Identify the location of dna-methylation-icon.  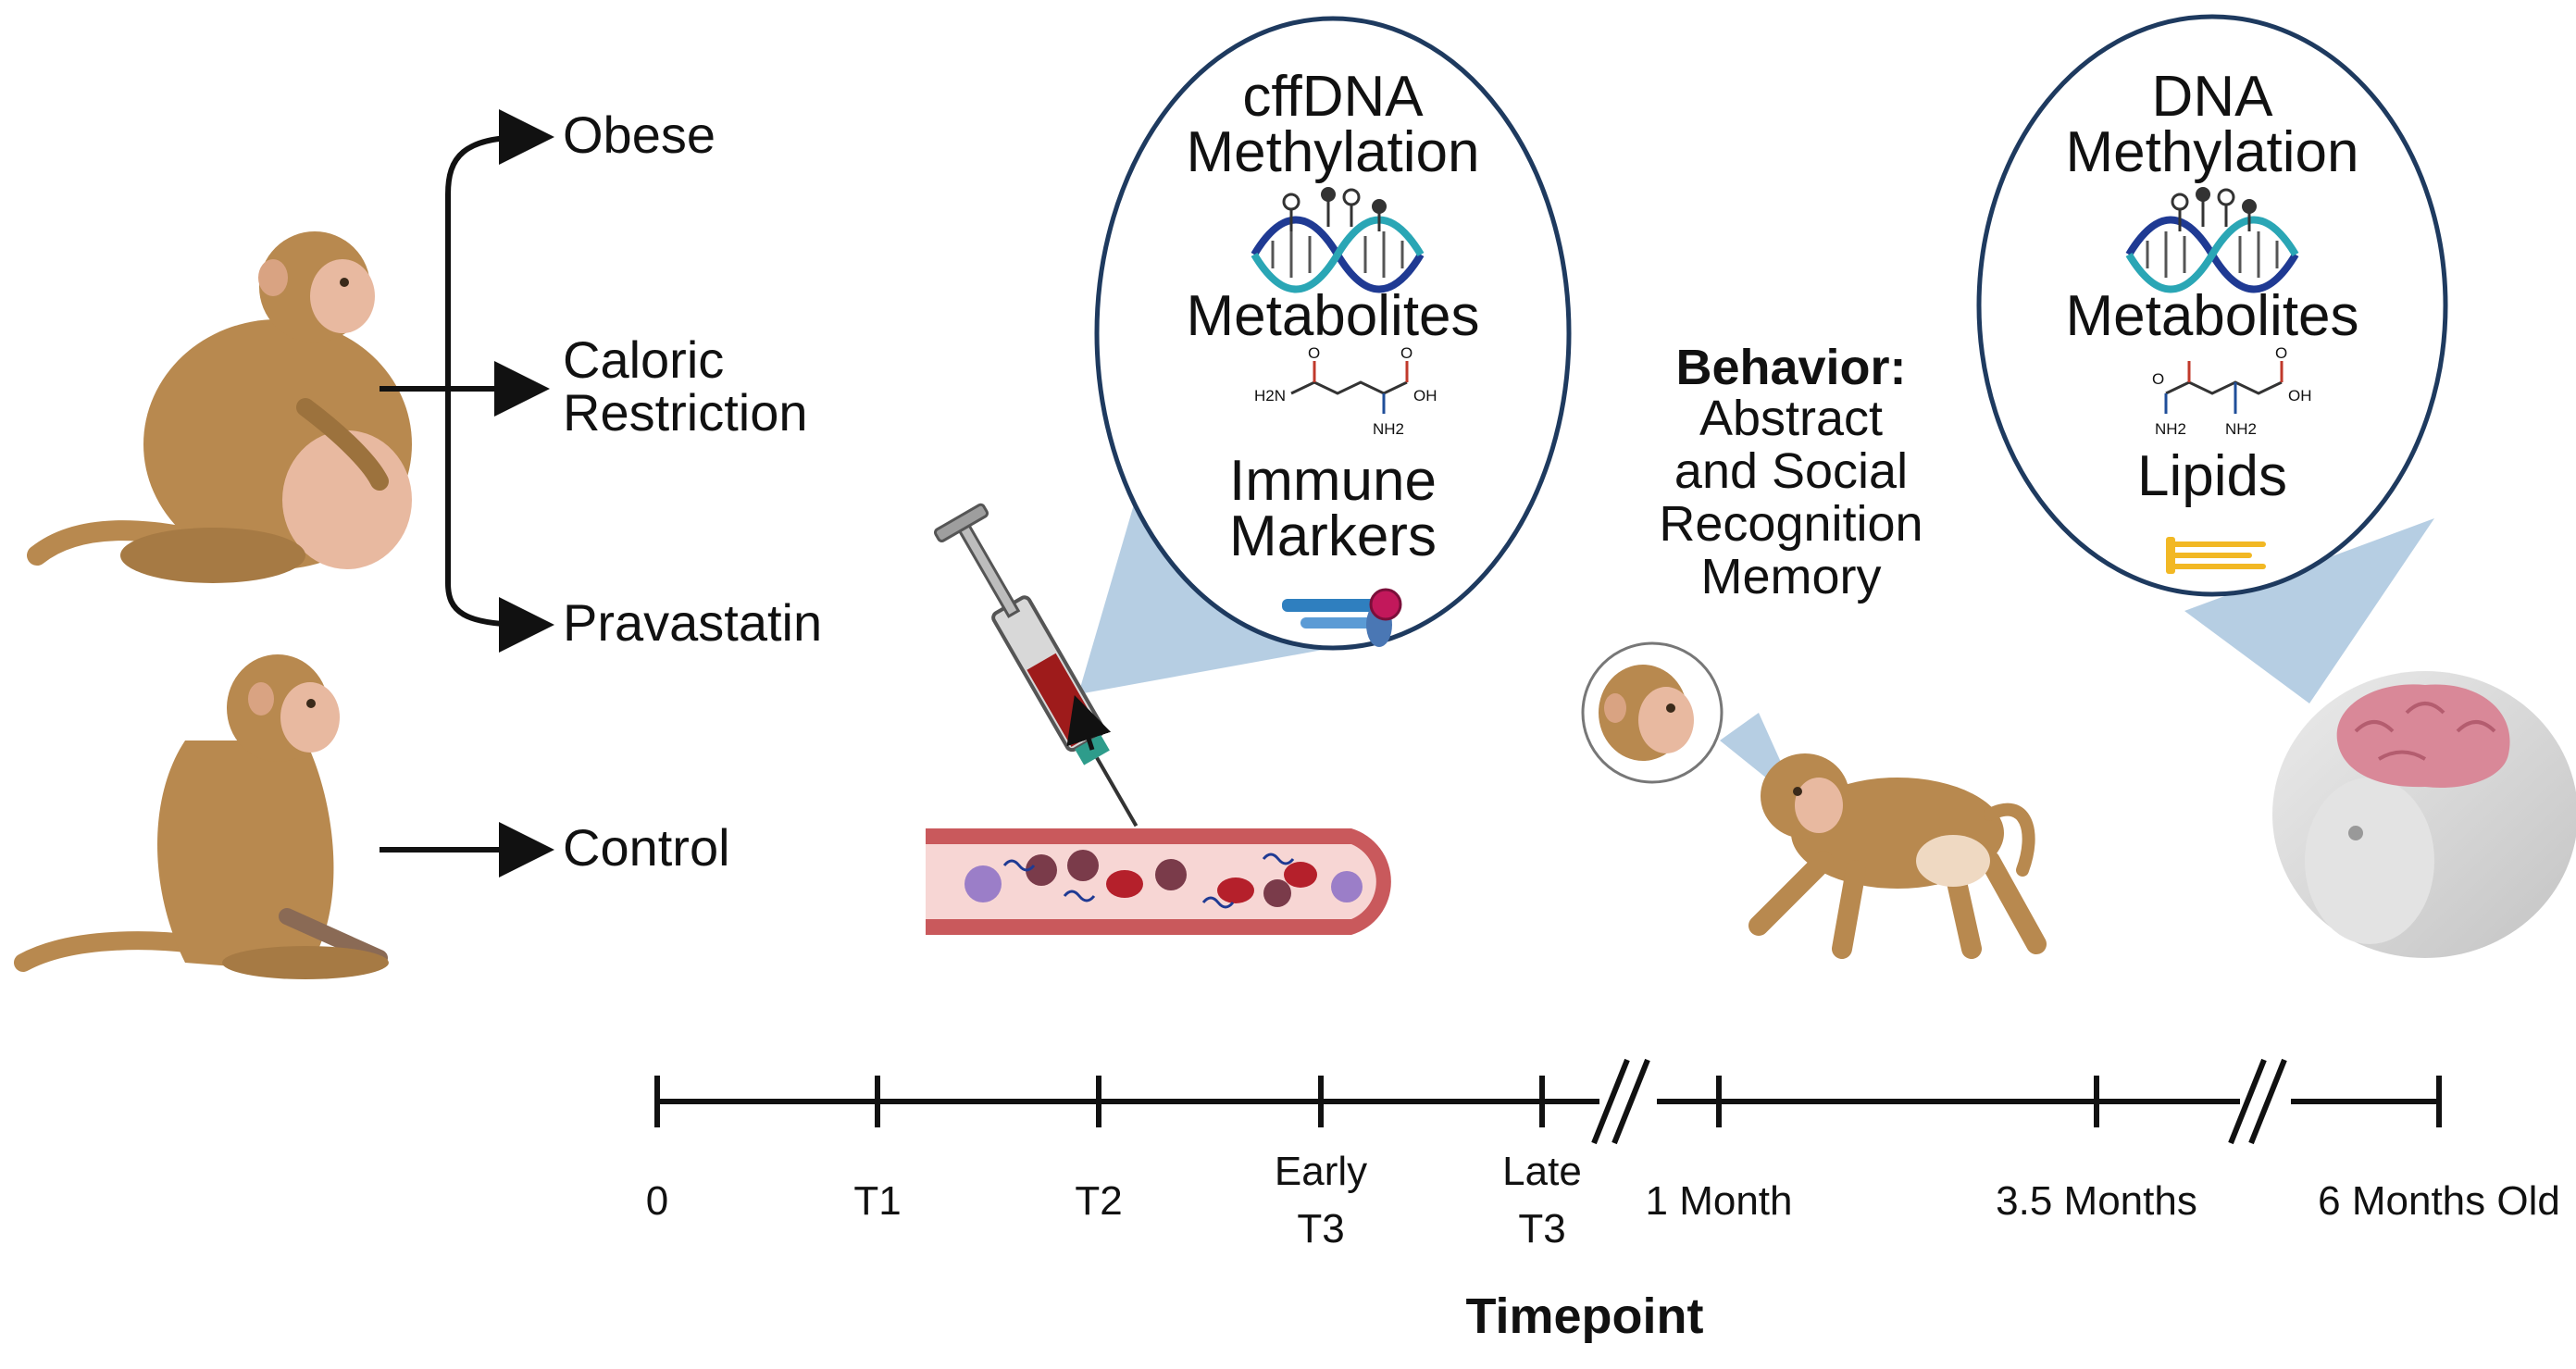
(1338, 240).